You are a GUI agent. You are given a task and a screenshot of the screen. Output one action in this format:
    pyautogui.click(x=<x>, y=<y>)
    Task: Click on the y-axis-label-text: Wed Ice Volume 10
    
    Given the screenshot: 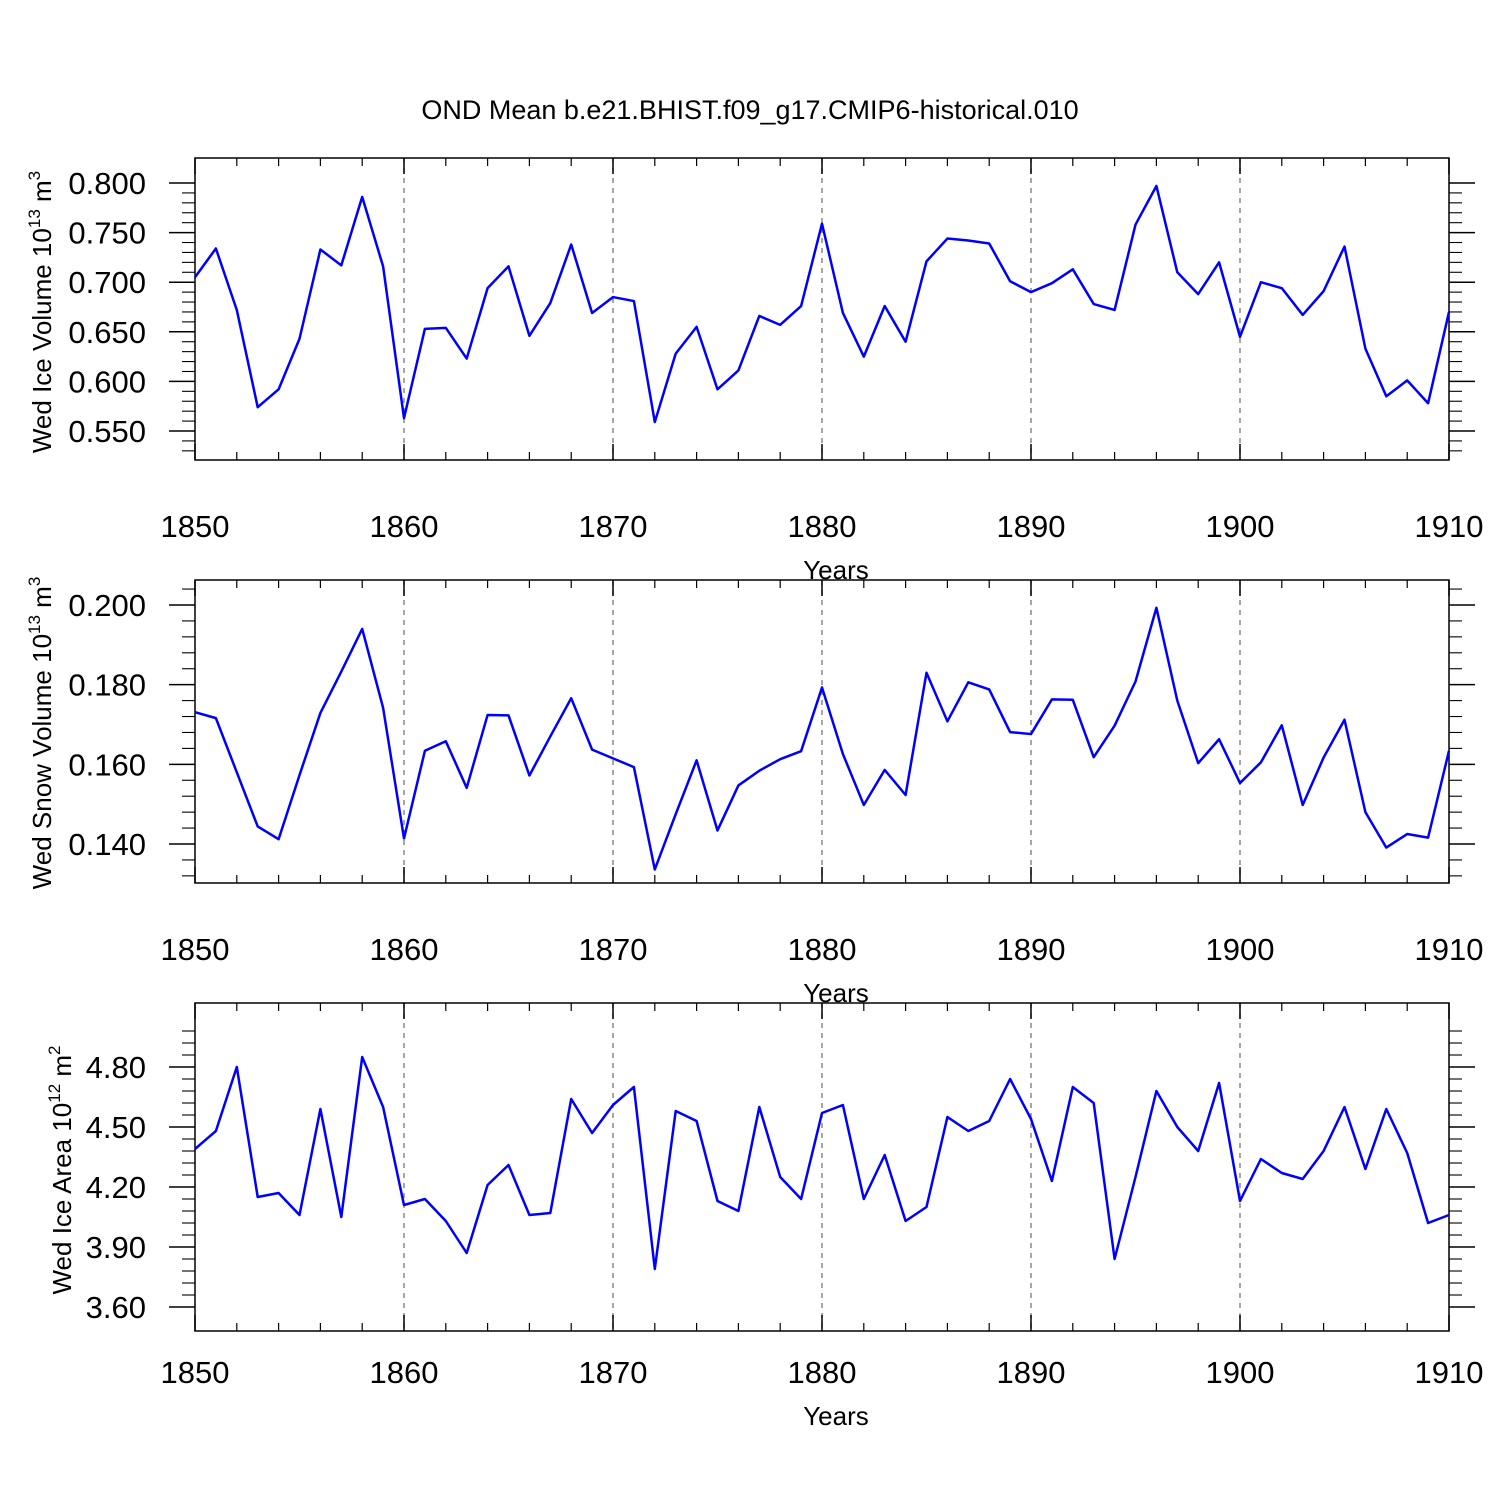 What is the action you would take?
    pyautogui.click(x=42, y=340)
    